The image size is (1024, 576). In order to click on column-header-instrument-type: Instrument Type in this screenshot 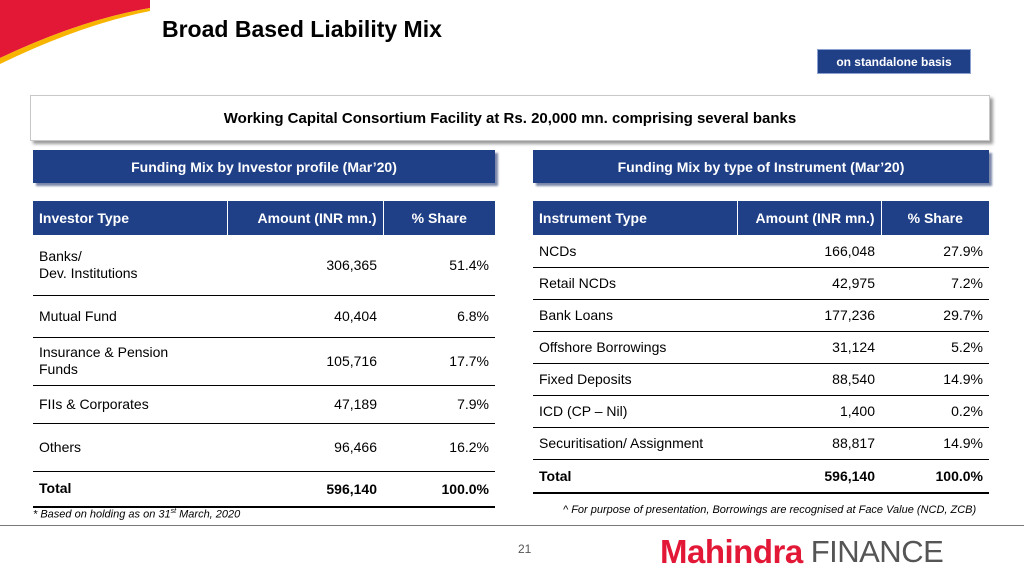, I will do `click(635, 218)`.